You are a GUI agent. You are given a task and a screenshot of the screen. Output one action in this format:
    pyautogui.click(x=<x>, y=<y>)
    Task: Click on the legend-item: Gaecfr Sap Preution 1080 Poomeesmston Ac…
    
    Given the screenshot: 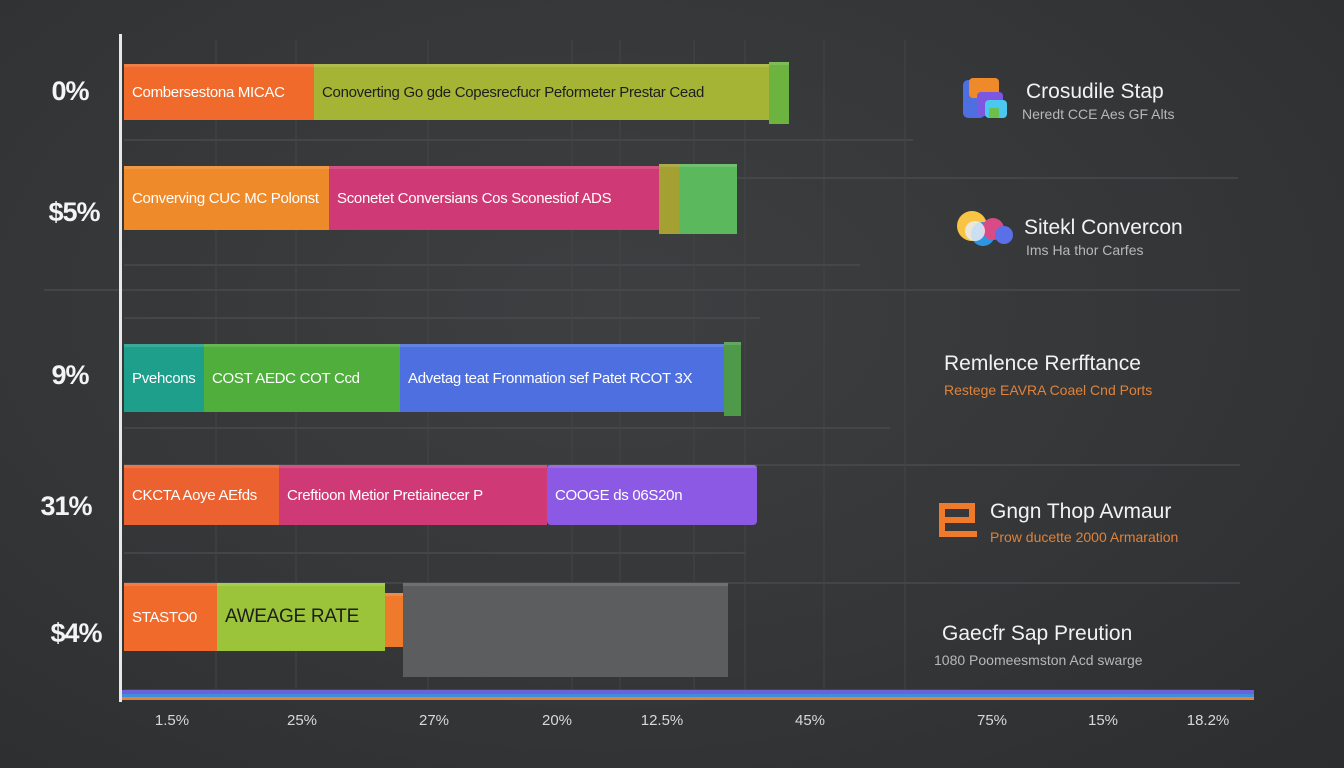 What is the action you would take?
    pyautogui.click(x=1128, y=645)
    